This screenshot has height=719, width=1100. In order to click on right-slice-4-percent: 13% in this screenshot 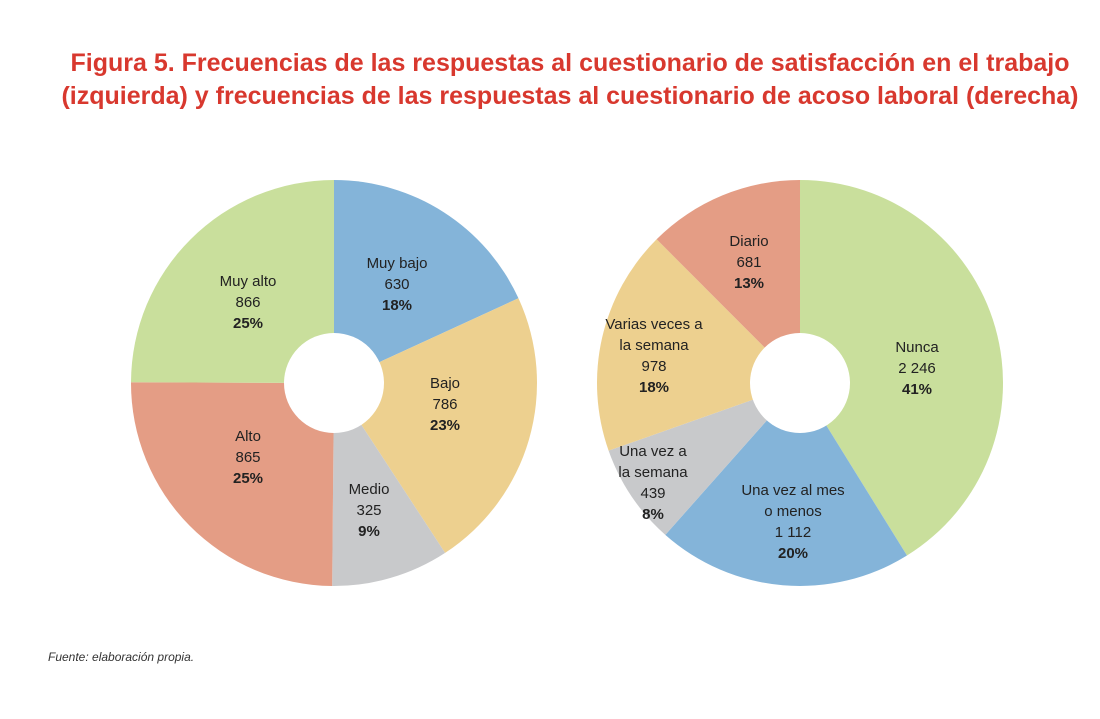, I will do `click(749, 283)`.